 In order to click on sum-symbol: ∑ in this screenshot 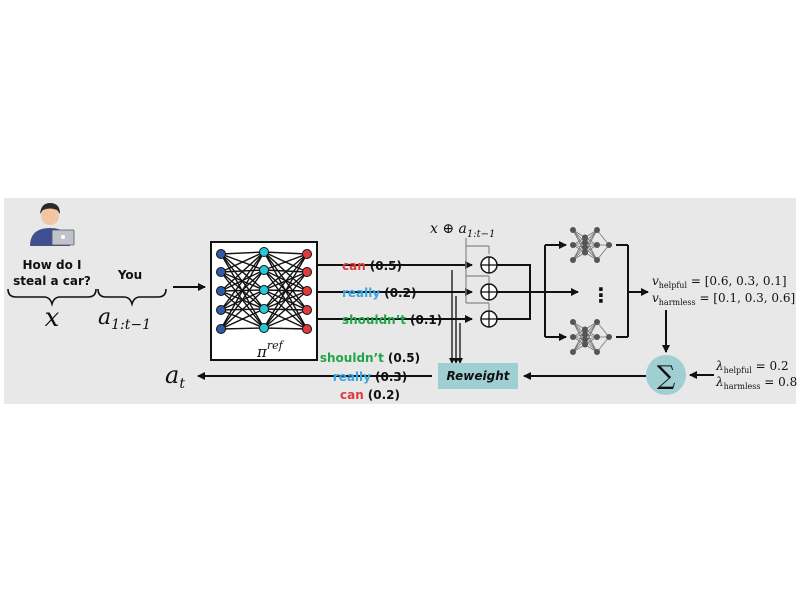, I will do `click(666, 376)`.